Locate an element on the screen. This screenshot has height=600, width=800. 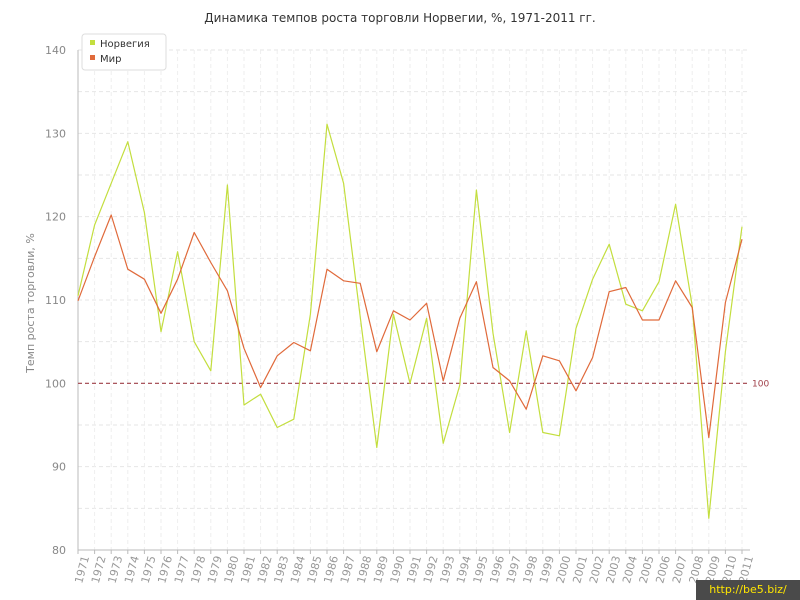
y-axis-label: Темп роста торговли, % is located at coordinates (30, 303).